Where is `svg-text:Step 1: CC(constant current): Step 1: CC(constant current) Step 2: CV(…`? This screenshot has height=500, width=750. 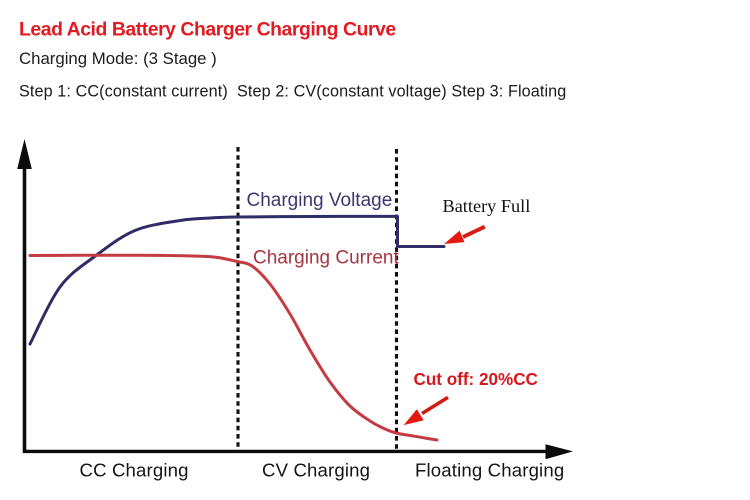 svg-text:Step 1: CC(constant current): Step 1: CC(constant current) Step 2: CV(… is located at coordinates (292, 92).